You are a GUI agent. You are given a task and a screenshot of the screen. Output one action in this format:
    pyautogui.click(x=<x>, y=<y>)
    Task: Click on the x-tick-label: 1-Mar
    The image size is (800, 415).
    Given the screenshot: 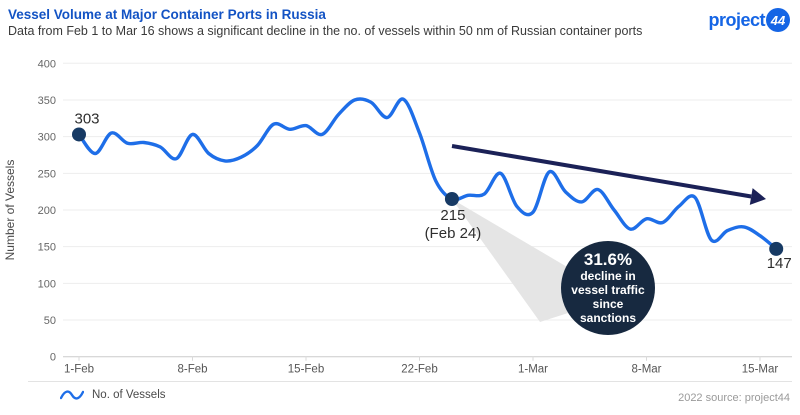 What is the action you would take?
    pyautogui.click(x=533, y=370)
    